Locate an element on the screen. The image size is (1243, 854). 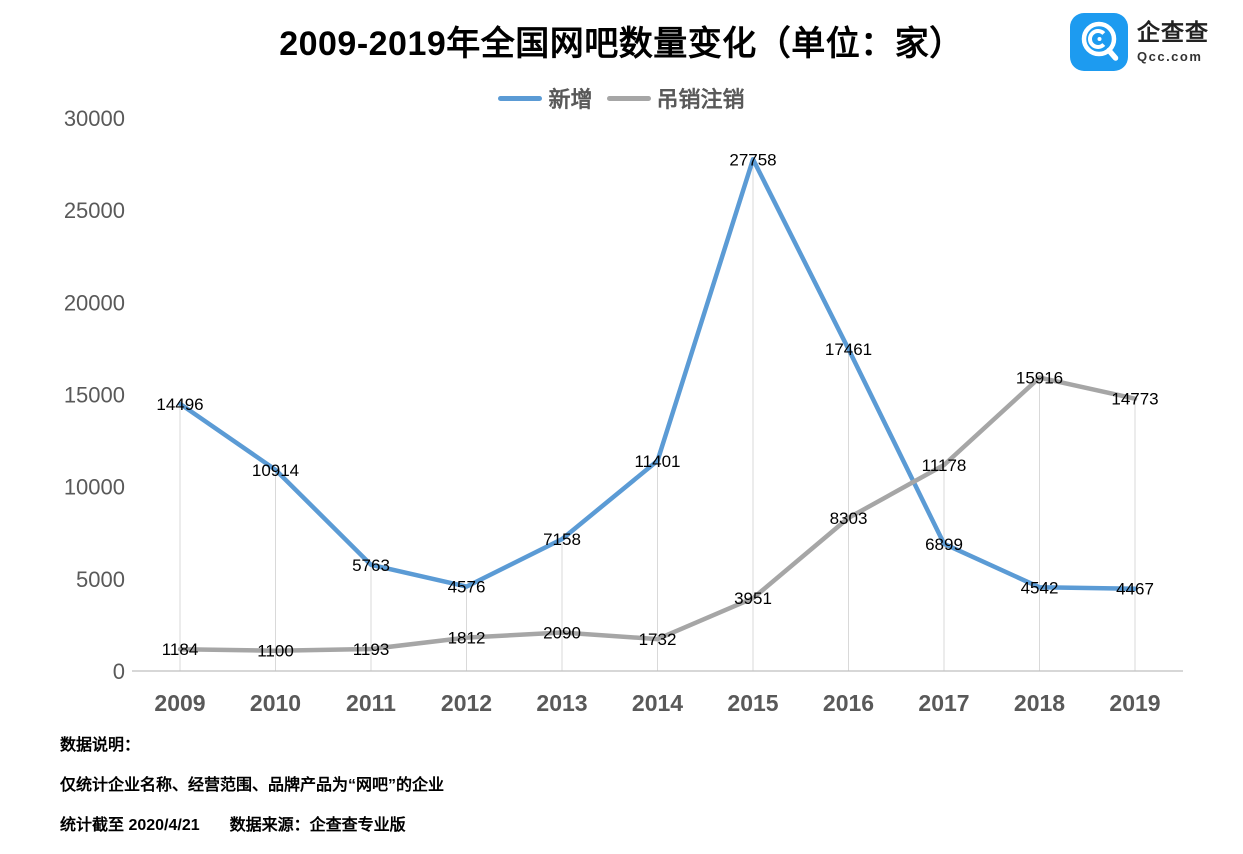
data-label-0: 11401 is located at coordinates (657, 461).